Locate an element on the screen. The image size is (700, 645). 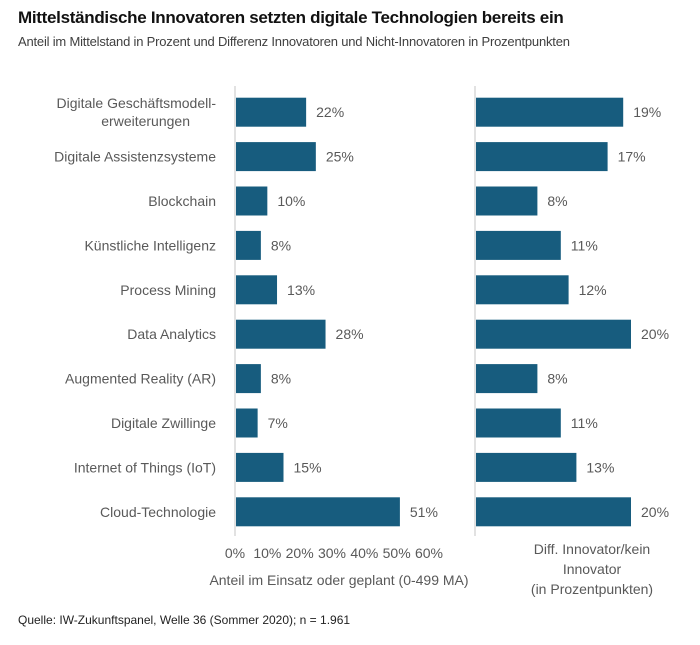
right-data-label: 17% is located at coordinates (632, 157).